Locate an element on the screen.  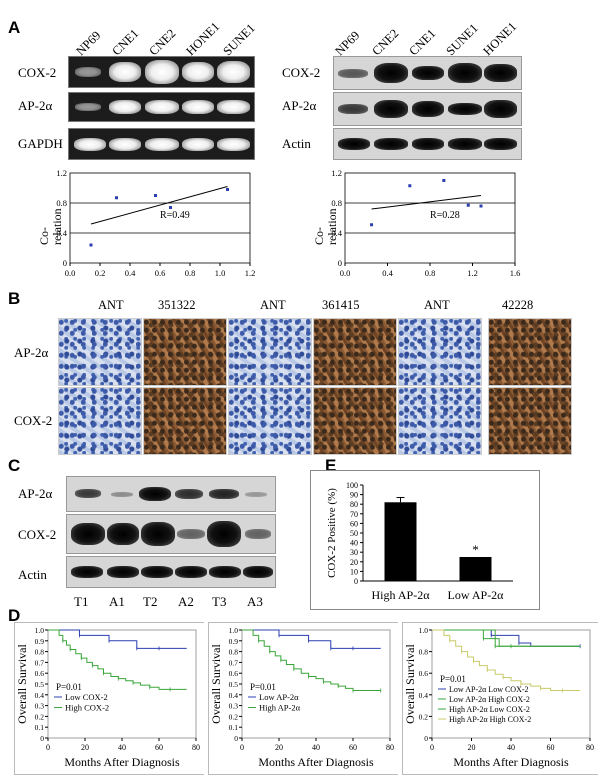
survival-curve is located at coordinates (117, 659).